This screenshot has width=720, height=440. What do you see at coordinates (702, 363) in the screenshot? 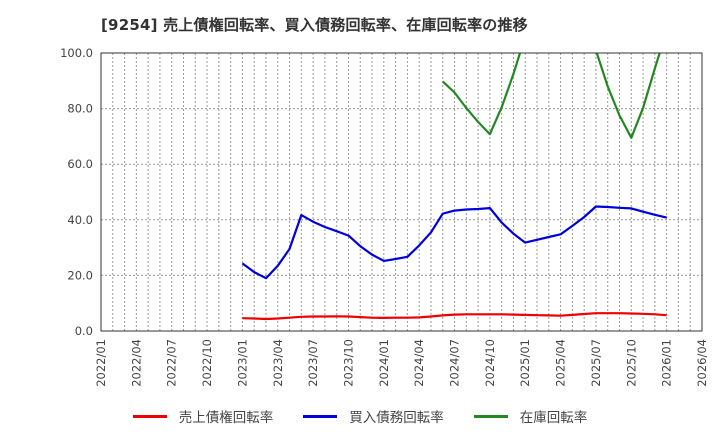
I see `x-tick-label: 2026/04` at bounding box center [702, 363].